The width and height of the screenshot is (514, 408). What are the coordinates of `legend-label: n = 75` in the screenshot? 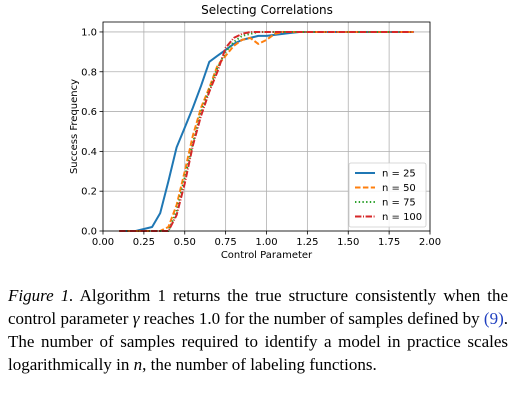 It's located at (399, 203).